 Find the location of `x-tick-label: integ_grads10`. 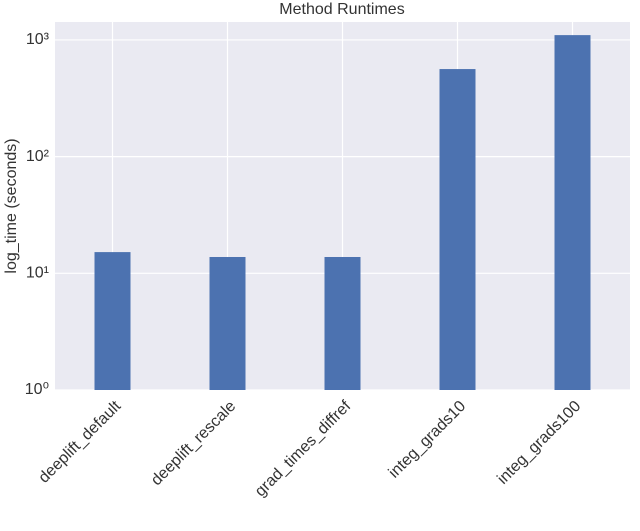

x-tick-label: integ_grads10 is located at coordinates (428, 440).